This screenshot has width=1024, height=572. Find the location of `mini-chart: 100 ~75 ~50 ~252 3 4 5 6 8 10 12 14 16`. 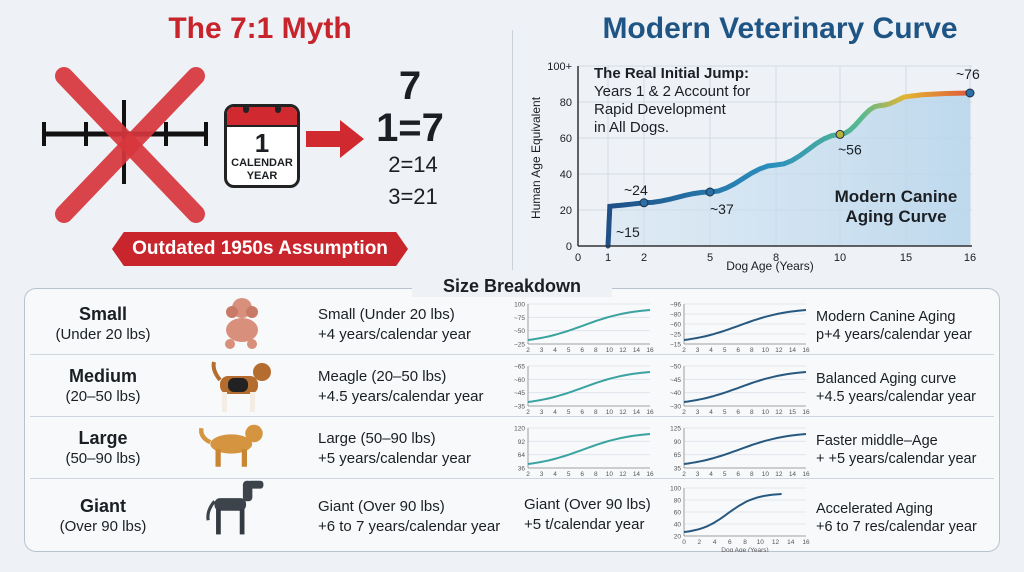

mini-chart: 100 ~75 ~50 ~252 3 4 5 6 8 10 12 14 16 is located at coordinates (584, 328).